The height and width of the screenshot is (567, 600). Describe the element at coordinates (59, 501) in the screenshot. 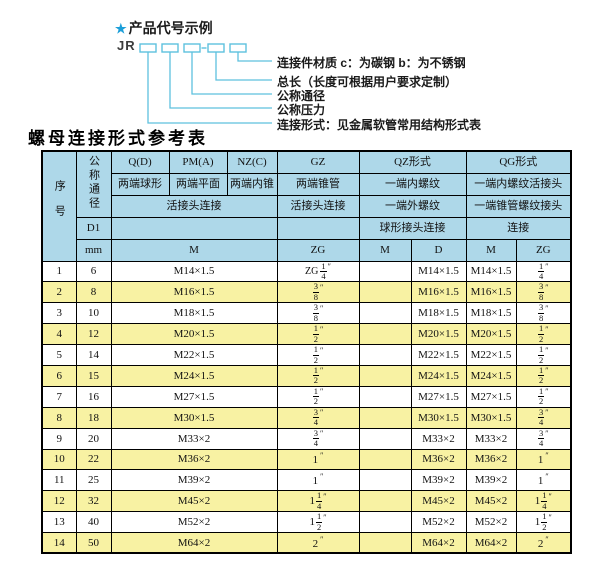

I see `cell-serial: 12` at that location.